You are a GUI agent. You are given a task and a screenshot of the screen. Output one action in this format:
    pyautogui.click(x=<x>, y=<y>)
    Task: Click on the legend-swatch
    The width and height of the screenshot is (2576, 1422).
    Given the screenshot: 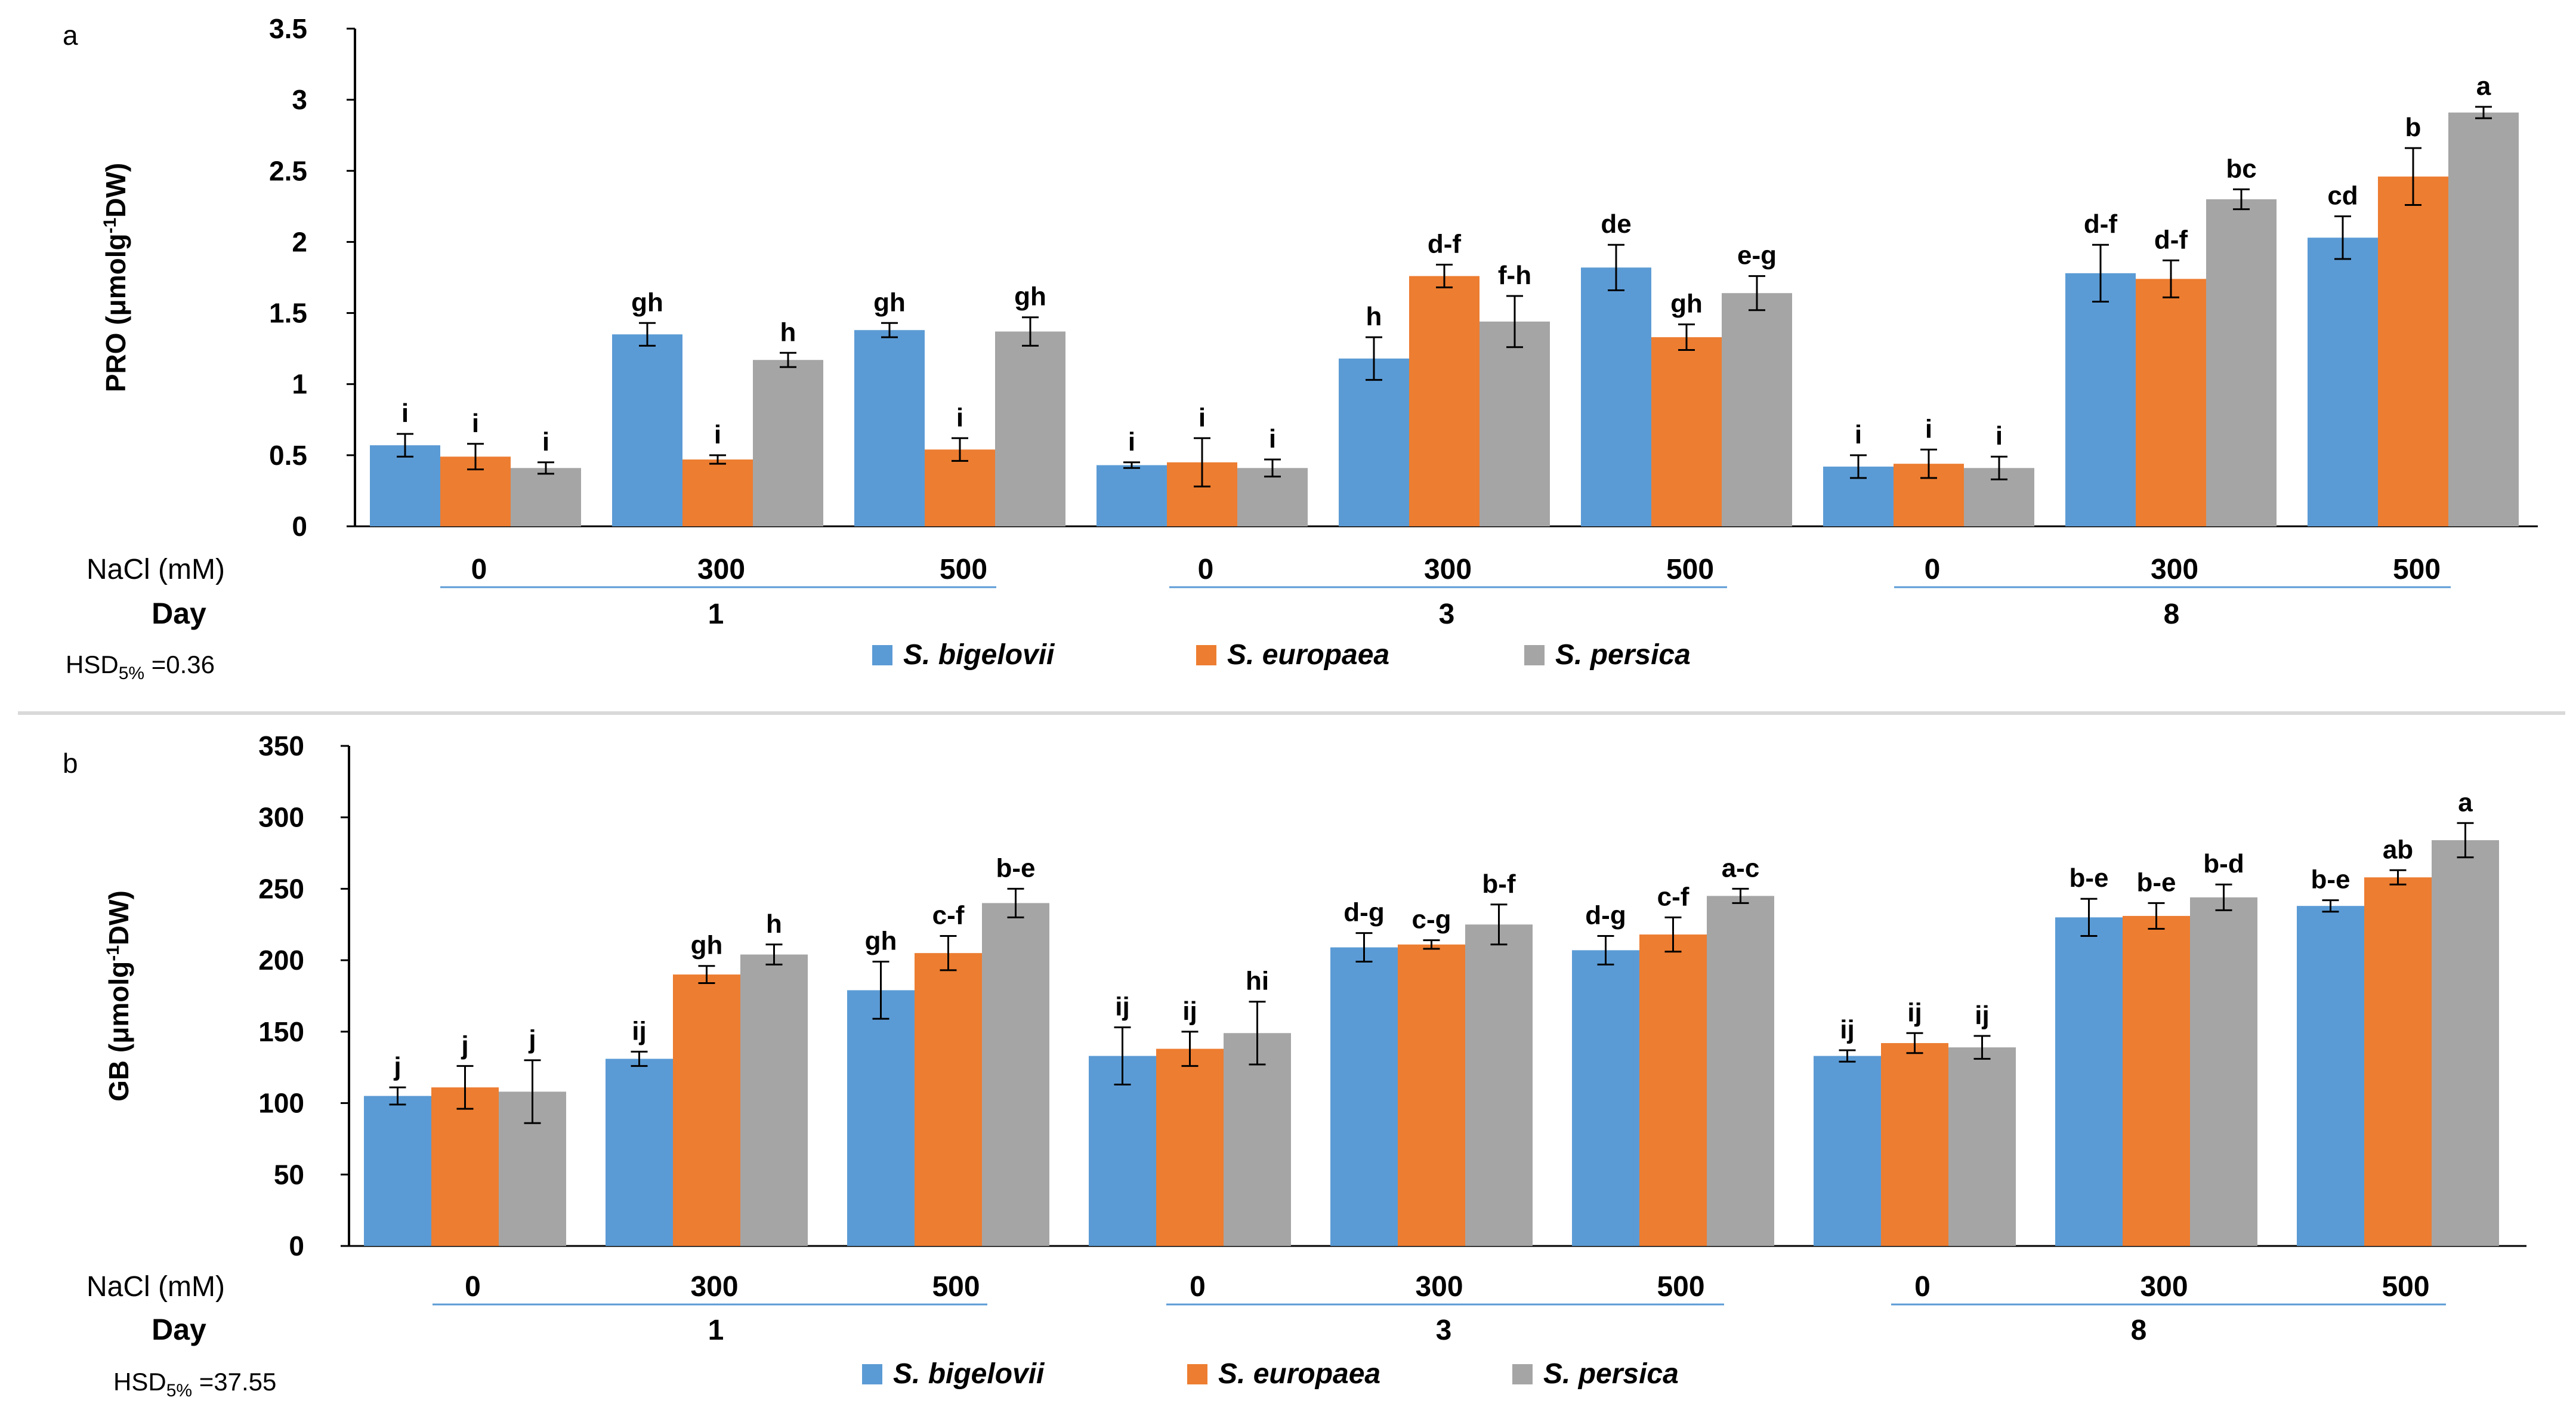 What is the action you would take?
    pyautogui.click(x=1206, y=655)
    